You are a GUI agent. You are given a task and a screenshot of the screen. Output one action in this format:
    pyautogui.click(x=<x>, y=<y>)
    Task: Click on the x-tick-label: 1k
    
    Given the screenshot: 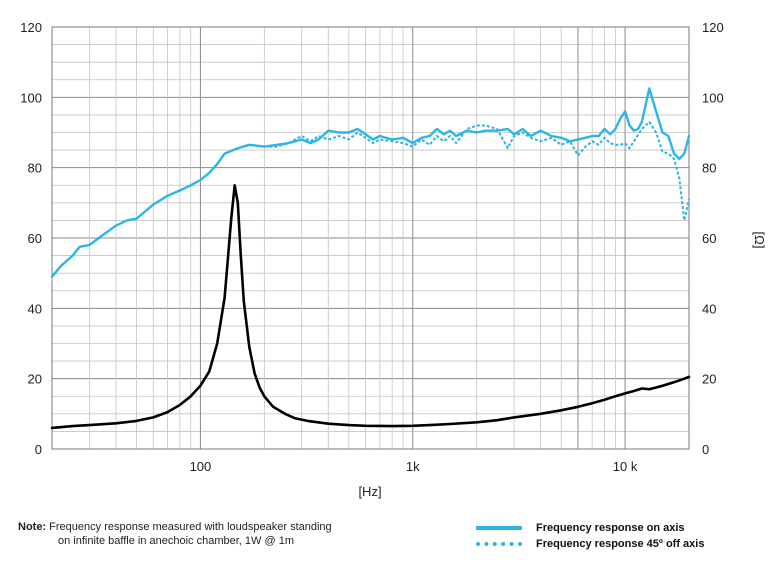 What is the action you would take?
    pyautogui.click(x=413, y=466)
    